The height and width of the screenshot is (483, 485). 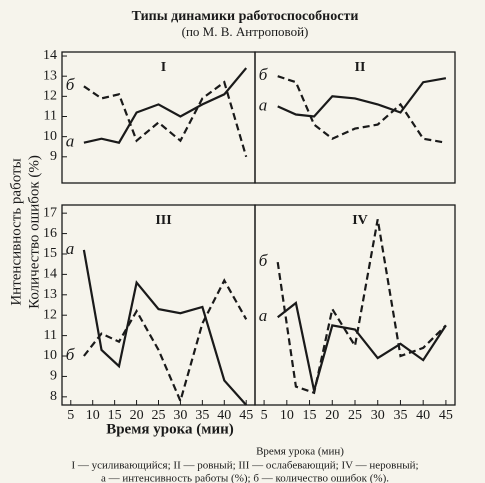 What do you see at coordinates (50, 212) in the screenshot?
I see `y-tick-label: 17` at bounding box center [50, 212].